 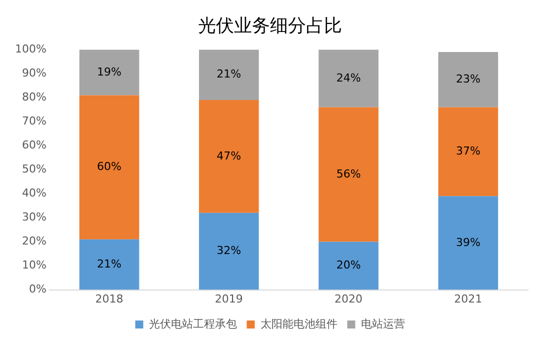 I want to click on legend-label: 光伏电站工程承包, so click(x=192, y=323).